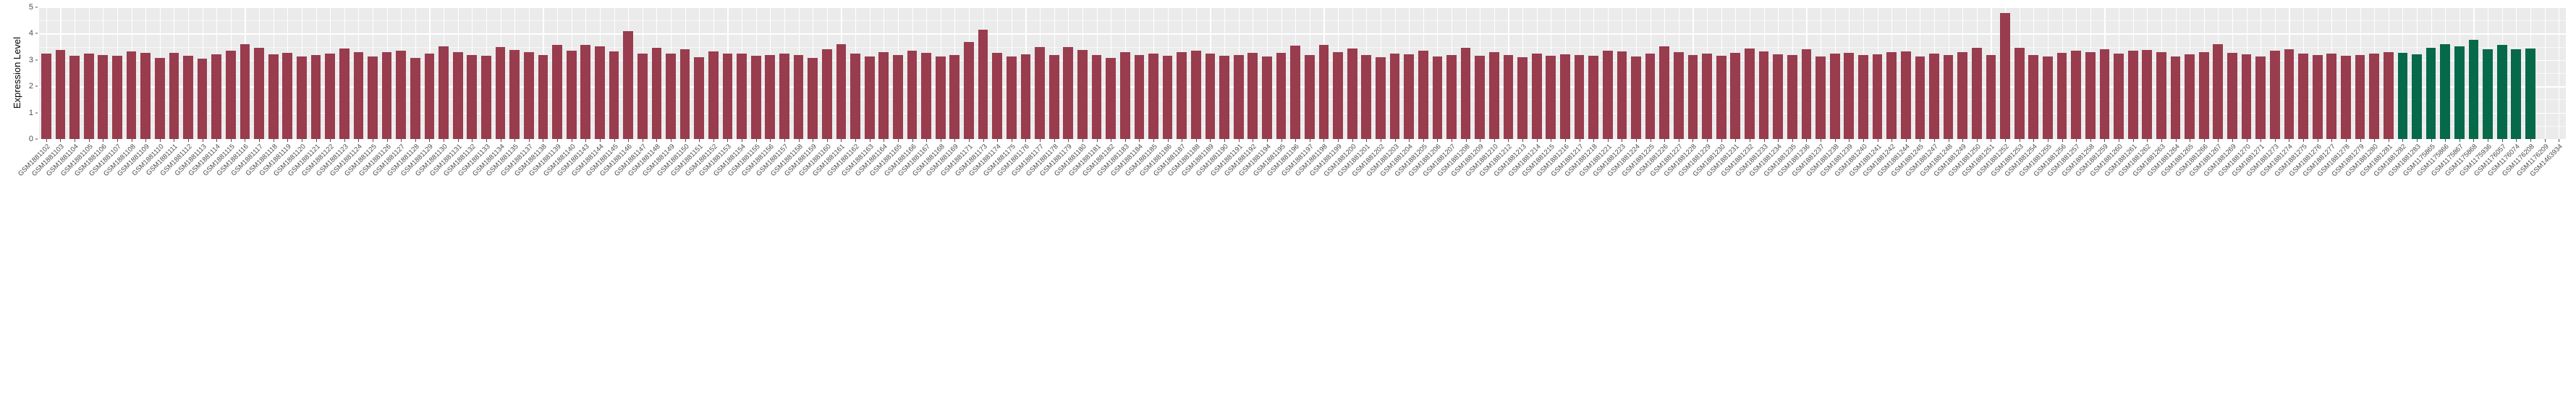 This screenshot has height=420, width=2576. I want to click on gridline-minor, so click(1302, 126).